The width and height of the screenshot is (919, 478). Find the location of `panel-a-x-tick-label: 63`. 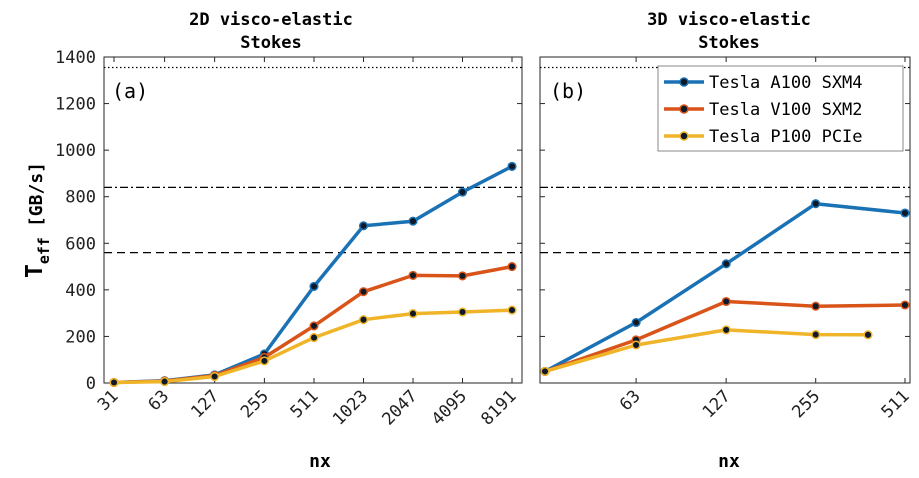

panel-a-x-tick-label: 63 is located at coordinates (159, 400).